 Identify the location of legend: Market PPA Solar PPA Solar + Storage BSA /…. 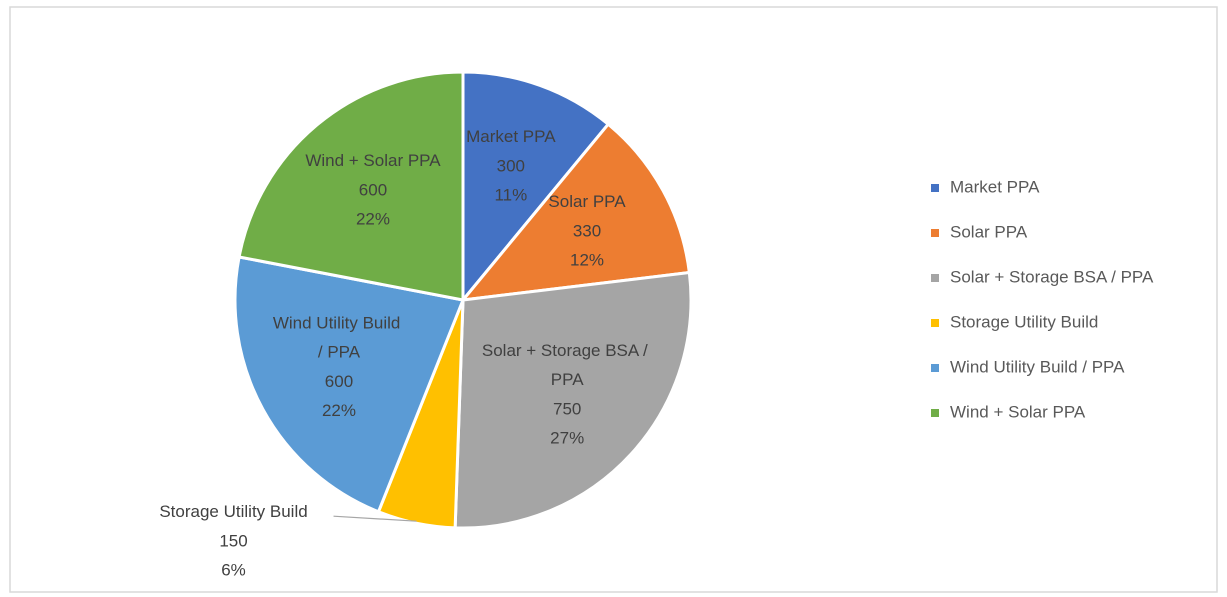
(1042, 299).